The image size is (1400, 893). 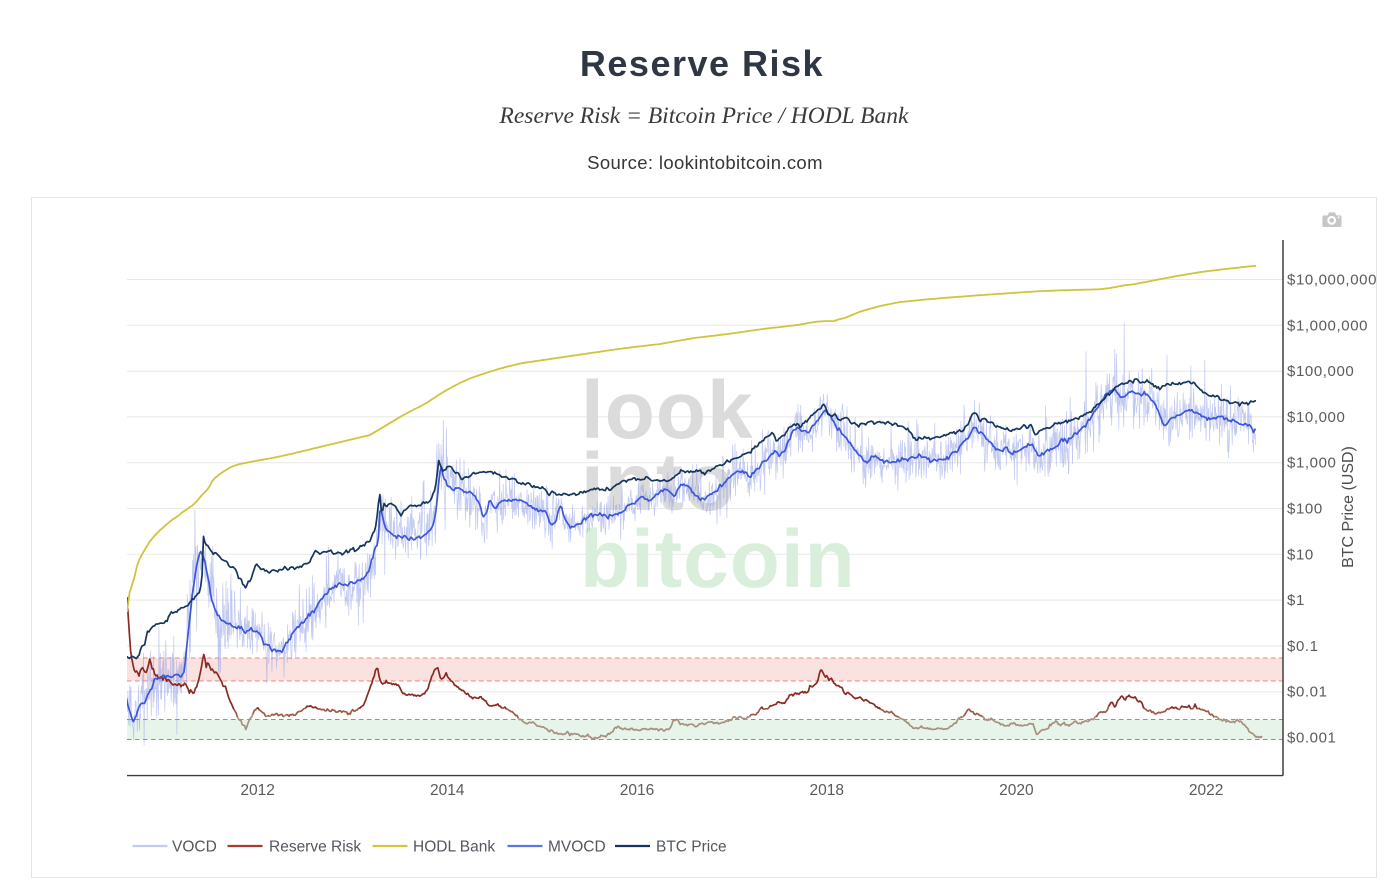 I want to click on svg-text: $10,000,000, so click(x=1332, y=280).